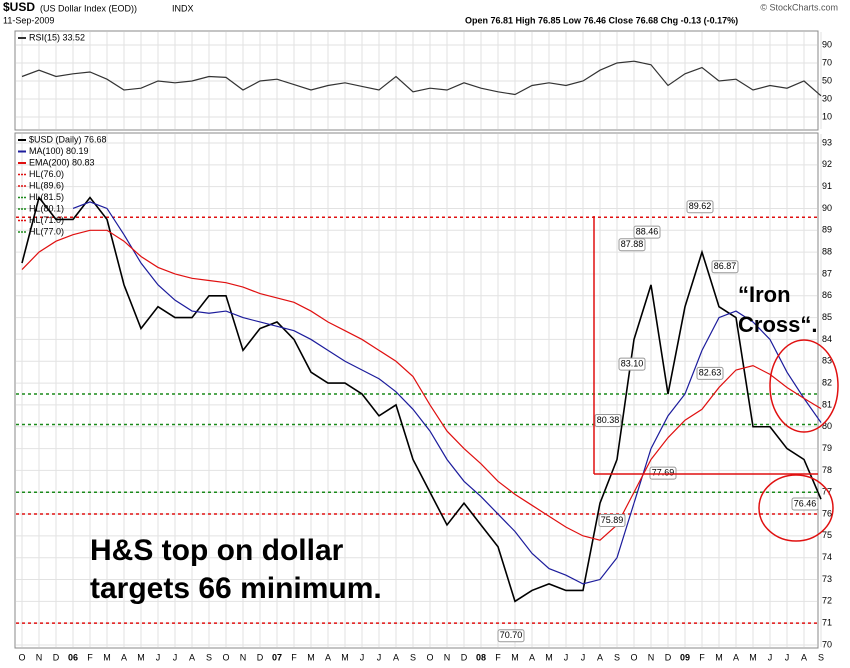 Image resolution: width=850 pixels, height=668 pixels. I want to click on price-label: 75.89, so click(612, 520).